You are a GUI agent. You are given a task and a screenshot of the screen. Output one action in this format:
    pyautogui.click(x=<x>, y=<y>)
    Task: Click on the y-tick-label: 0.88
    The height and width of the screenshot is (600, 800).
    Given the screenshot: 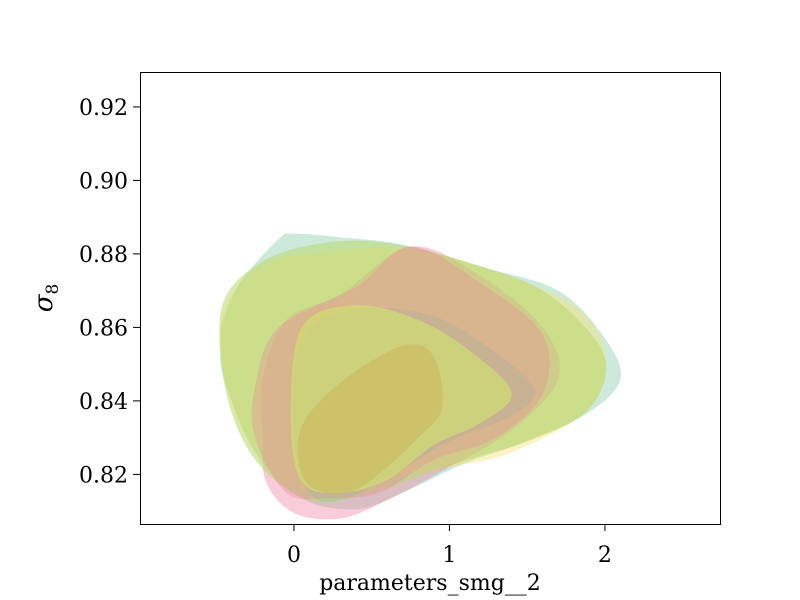 What is the action you would take?
    pyautogui.click(x=103, y=255)
    